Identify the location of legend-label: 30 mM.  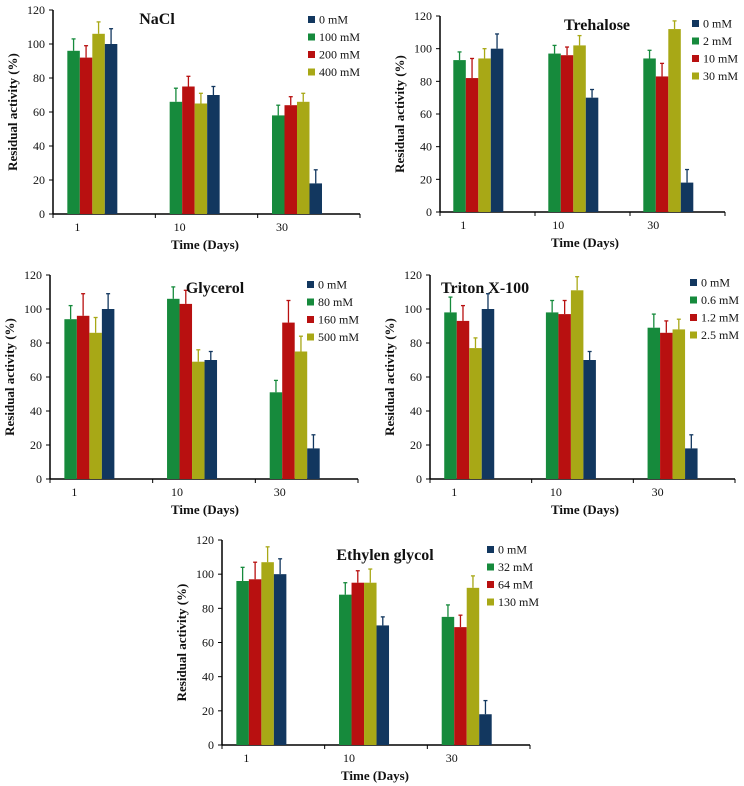
(720, 76).